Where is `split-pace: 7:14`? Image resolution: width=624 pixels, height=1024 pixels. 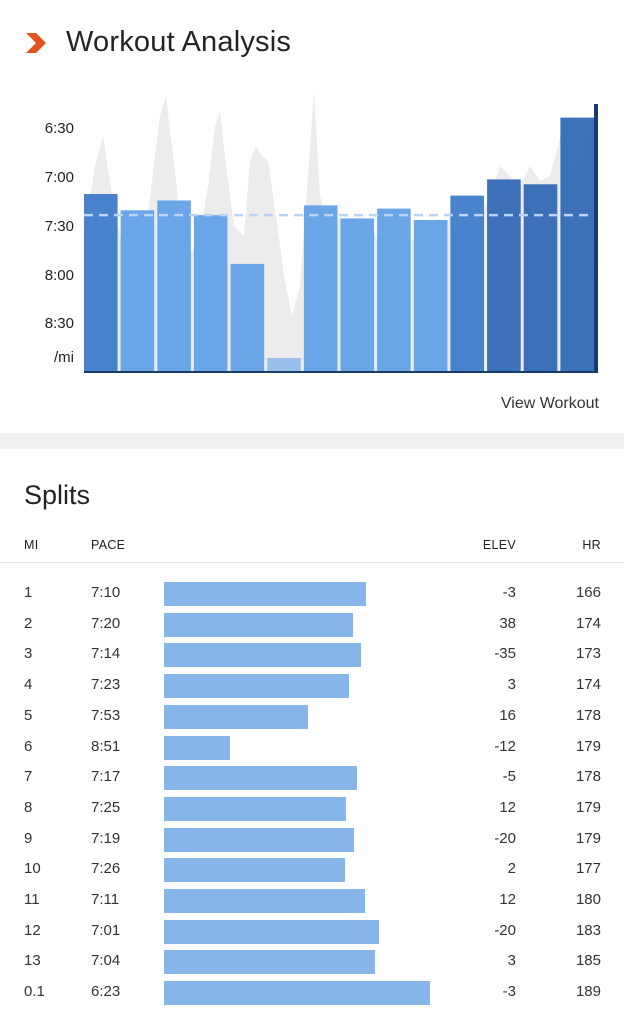
split-pace: 7:14 is located at coordinates (106, 654).